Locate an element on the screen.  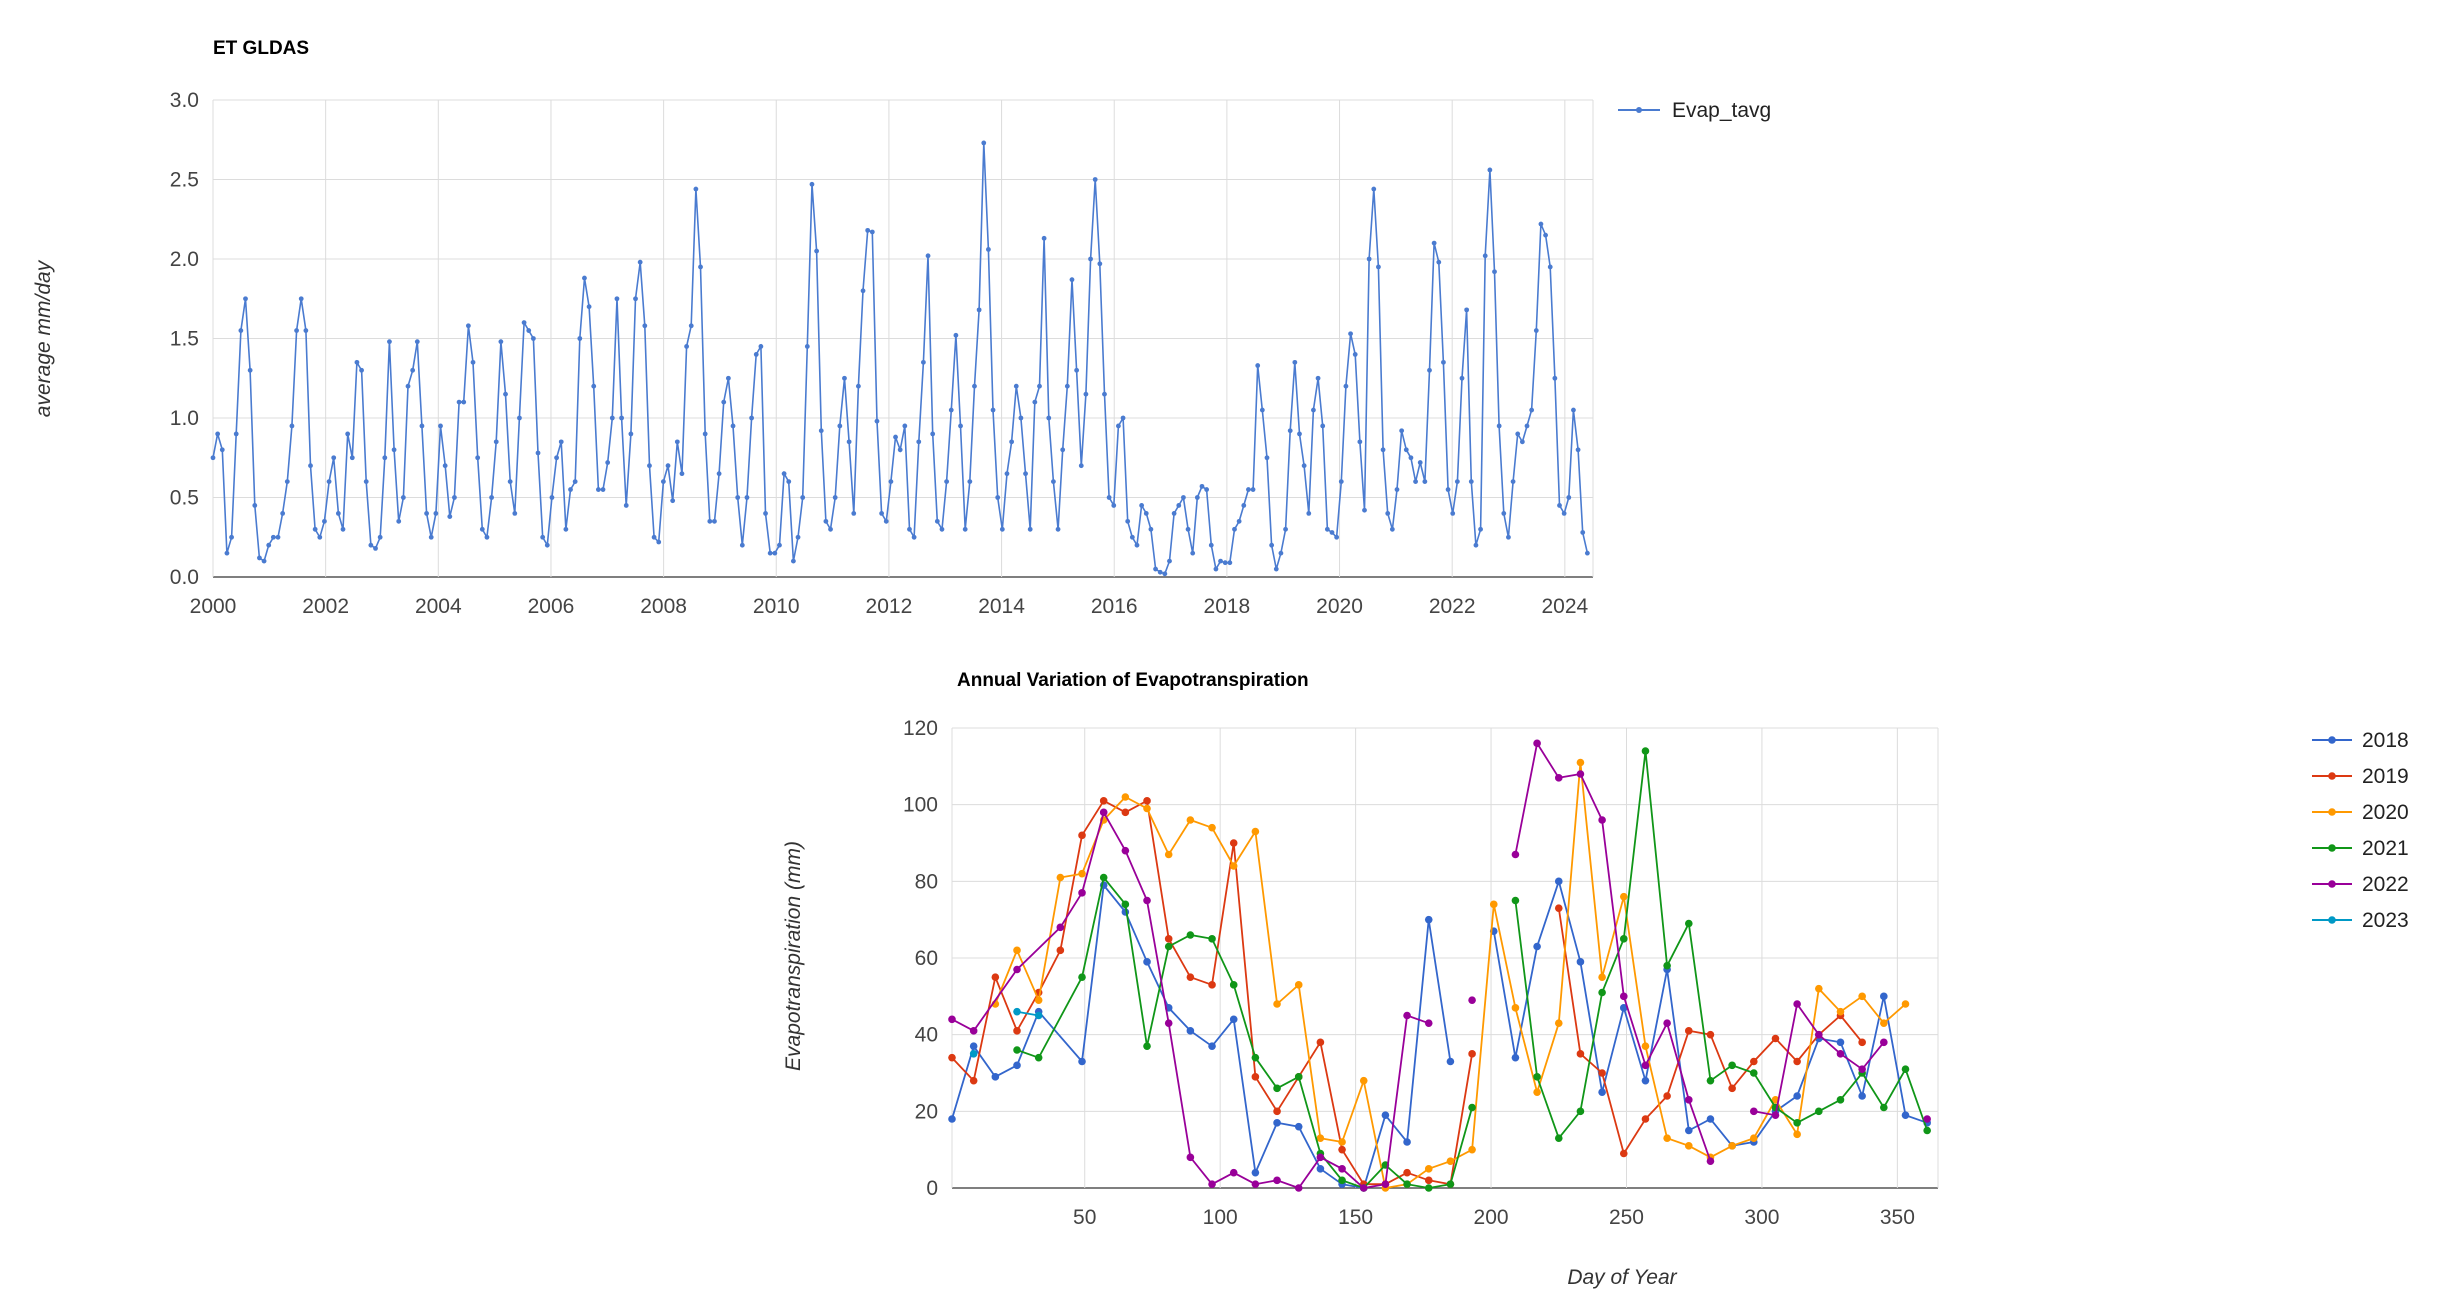
x-tick-label: 2014 is located at coordinates (1001, 606).